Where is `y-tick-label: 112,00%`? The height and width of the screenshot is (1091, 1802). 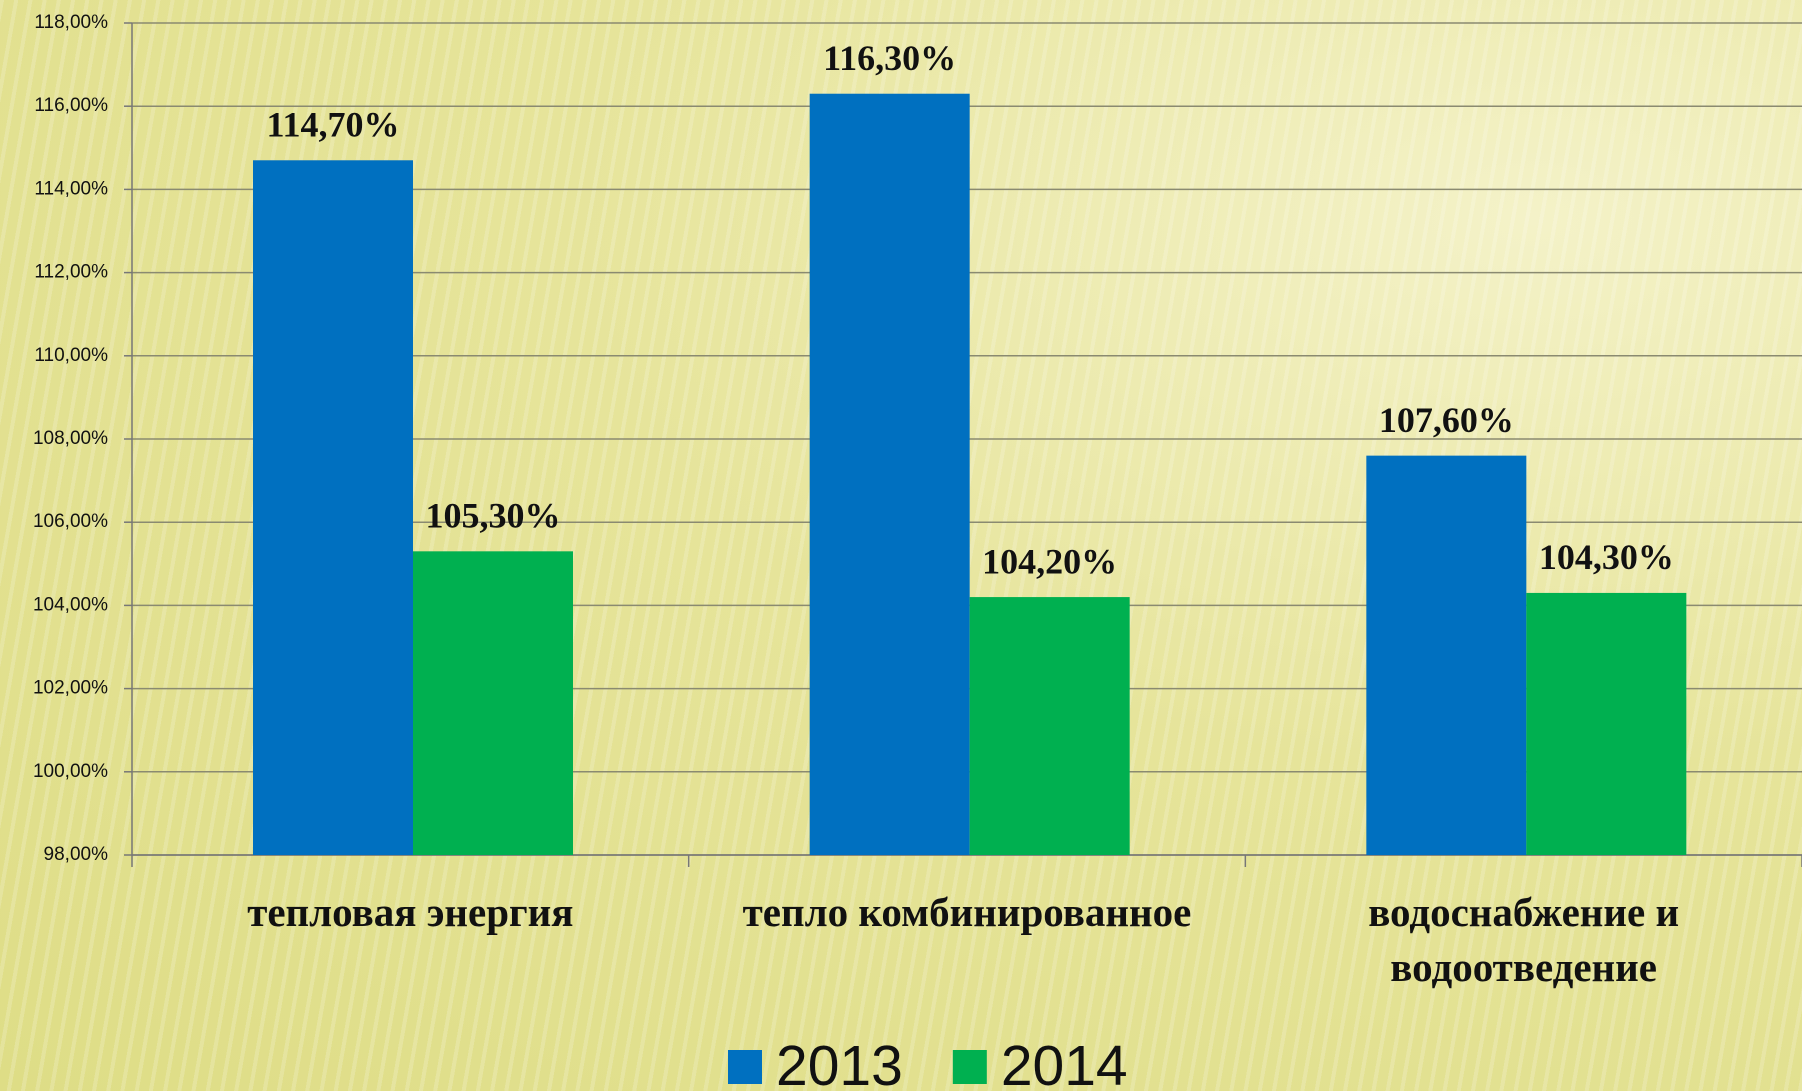
y-tick-label: 112,00% is located at coordinates (71, 272).